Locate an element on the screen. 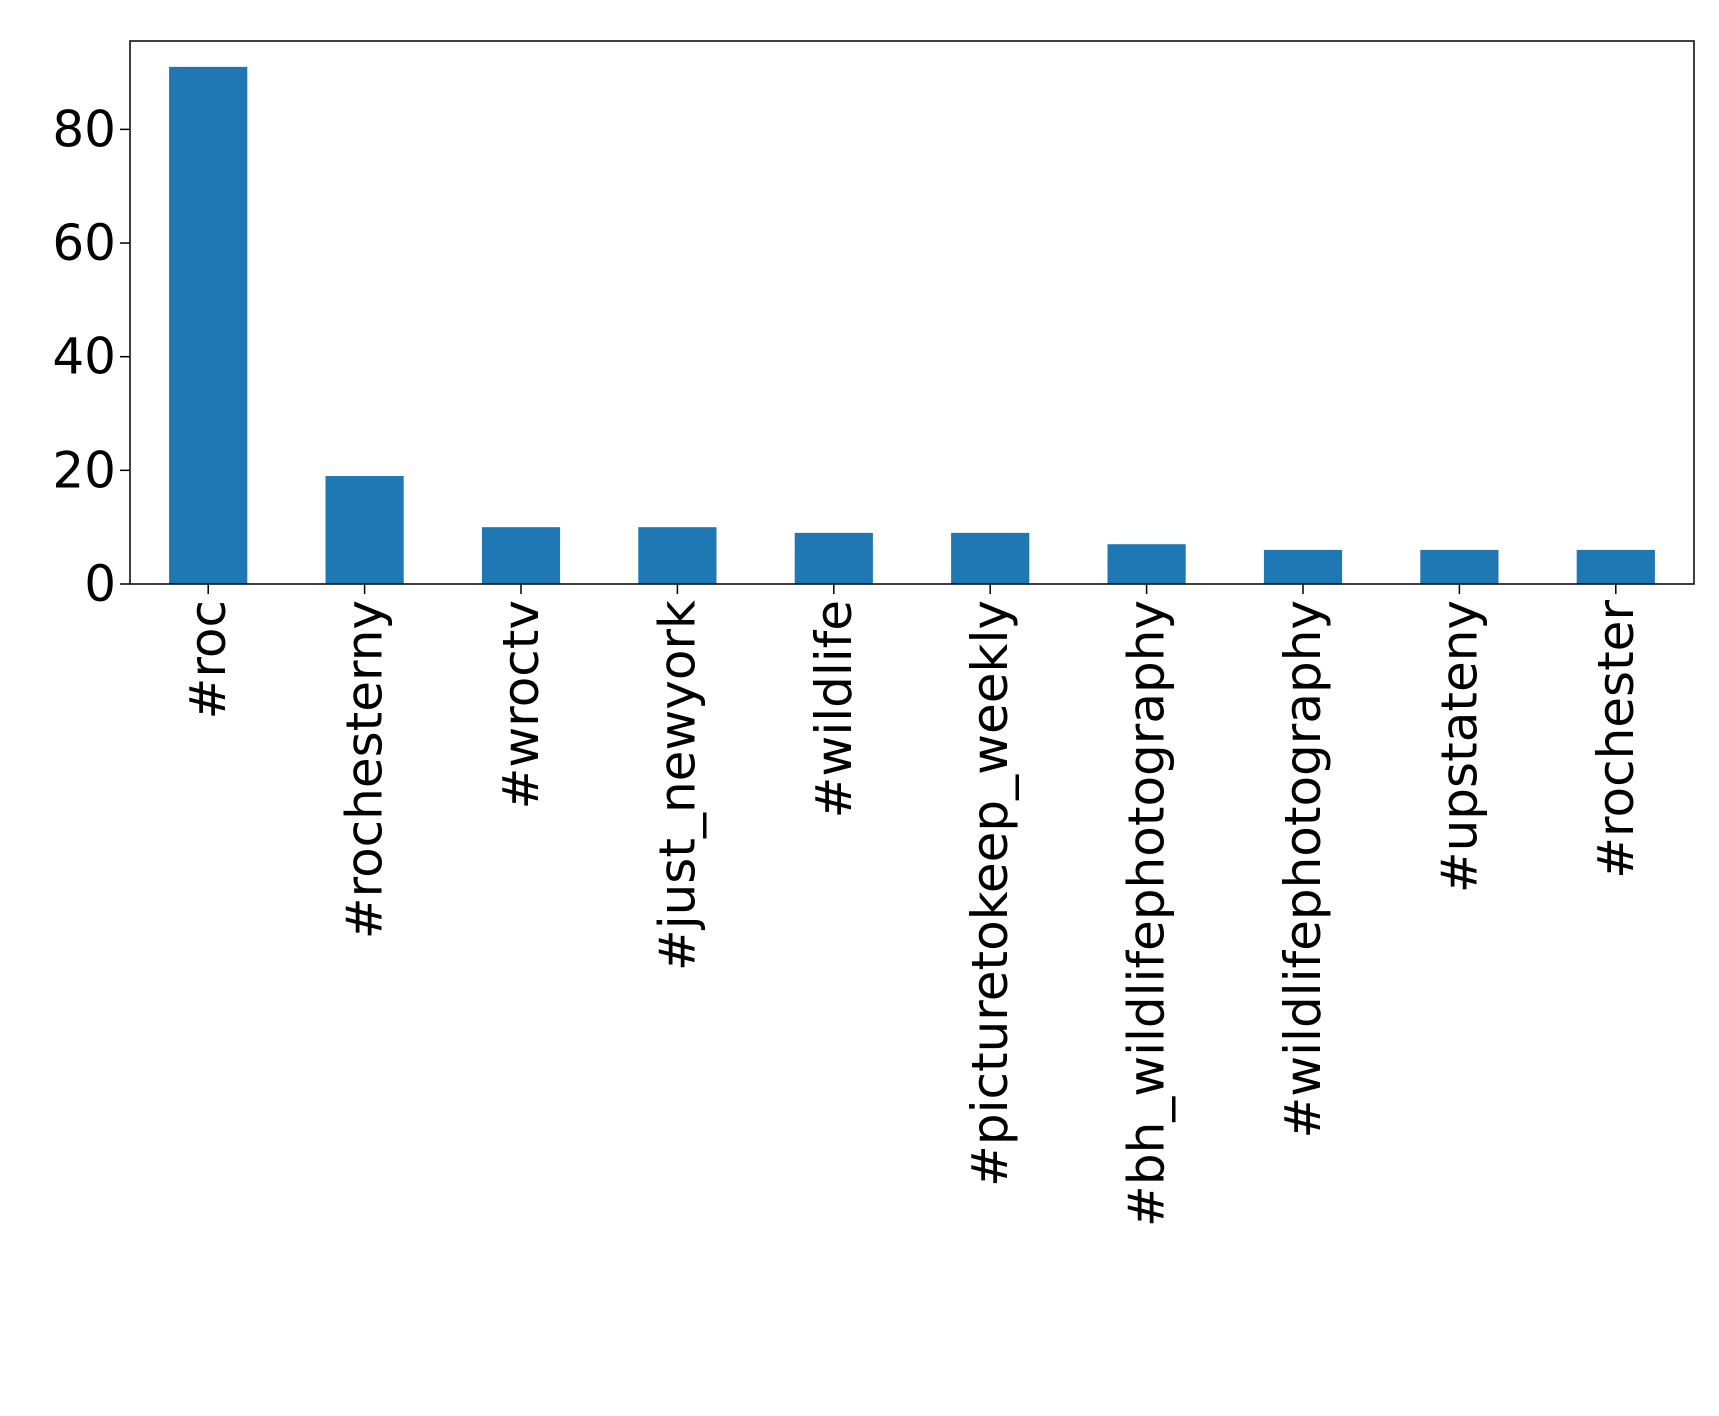 The width and height of the screenshot is (1719, 1416). xtick-label: #roc is located at coordinates (208, 659).